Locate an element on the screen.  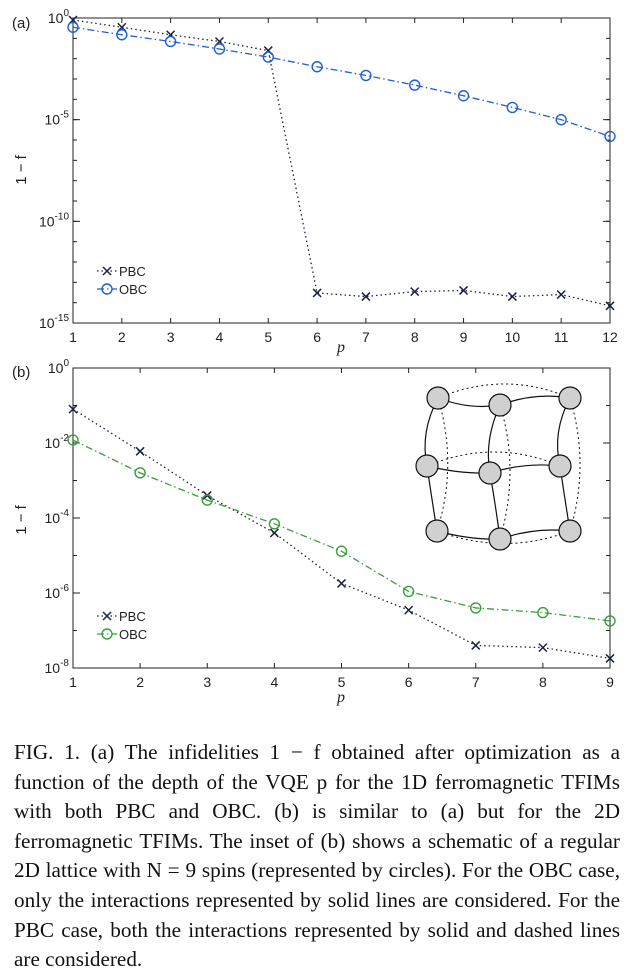
x-tick-label: 4 is located at coordinates (220, 337).